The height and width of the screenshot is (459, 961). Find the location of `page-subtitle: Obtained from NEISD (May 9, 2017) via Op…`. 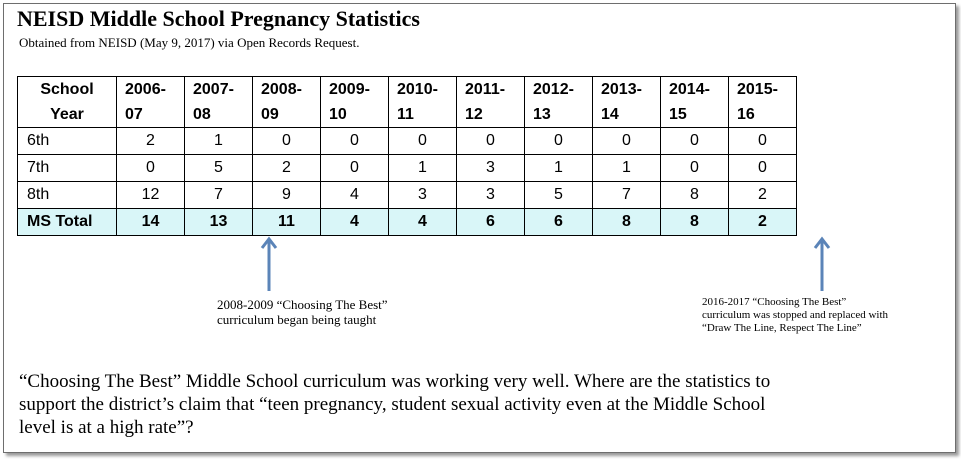

page-subtitle: Obtained from NEISD (May 9, 2017) via Op… is located at coordinates (189, 42).